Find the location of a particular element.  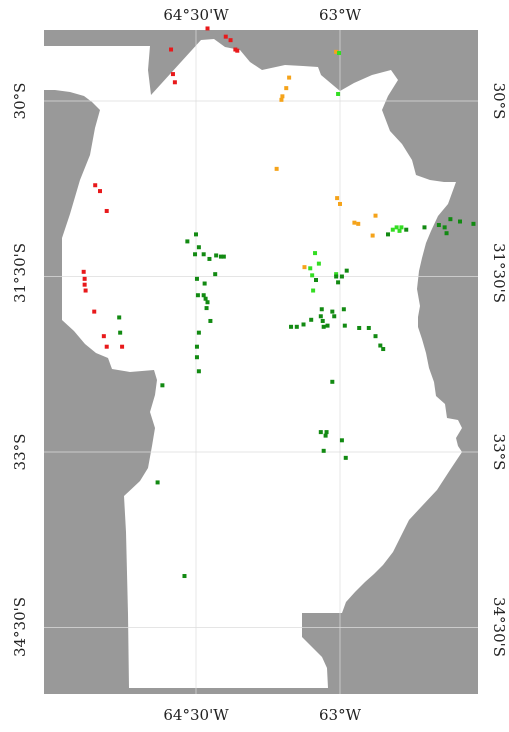

lat-left-label: 33°S is located at coordinates (20, 452).